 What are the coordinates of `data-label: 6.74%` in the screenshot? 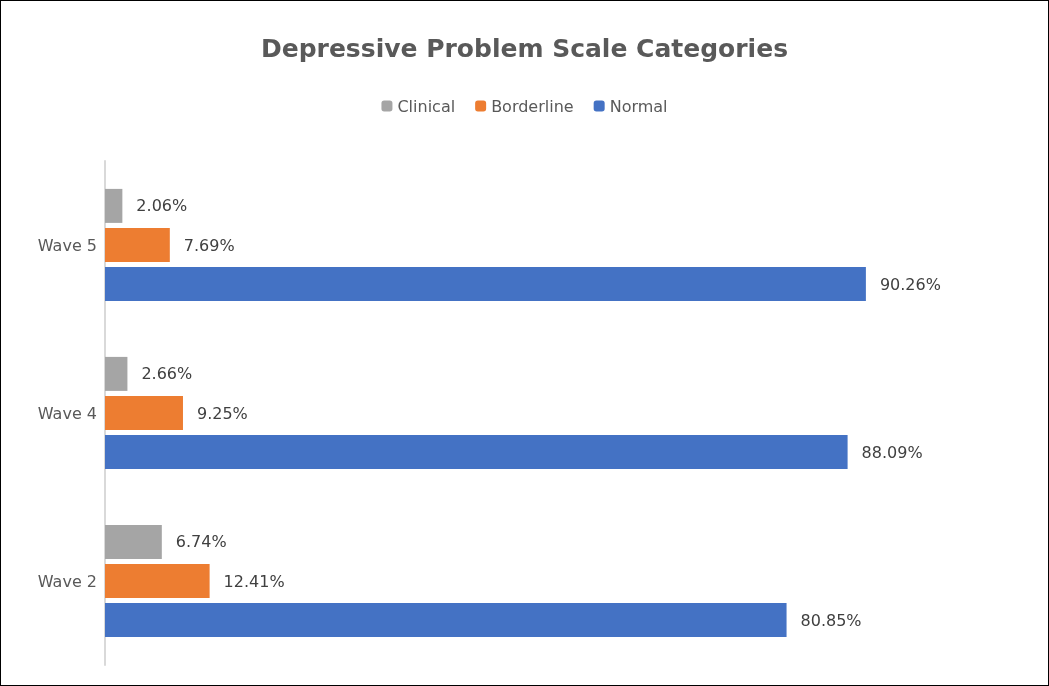 It's located at (201, 542).